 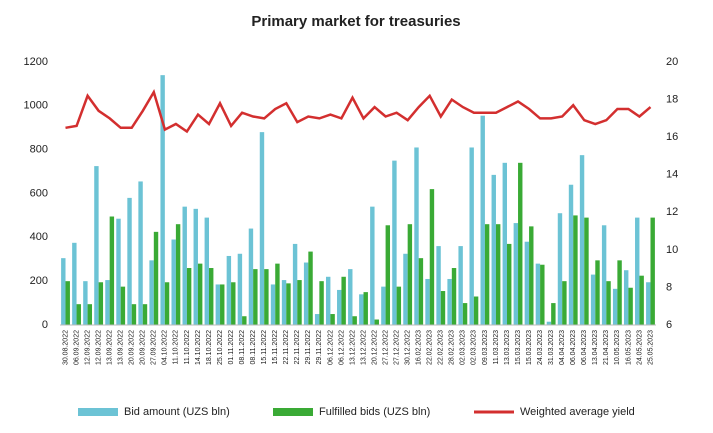 I want to click on x-tick-label: 09.03.2023, so click(x=485, y=347).